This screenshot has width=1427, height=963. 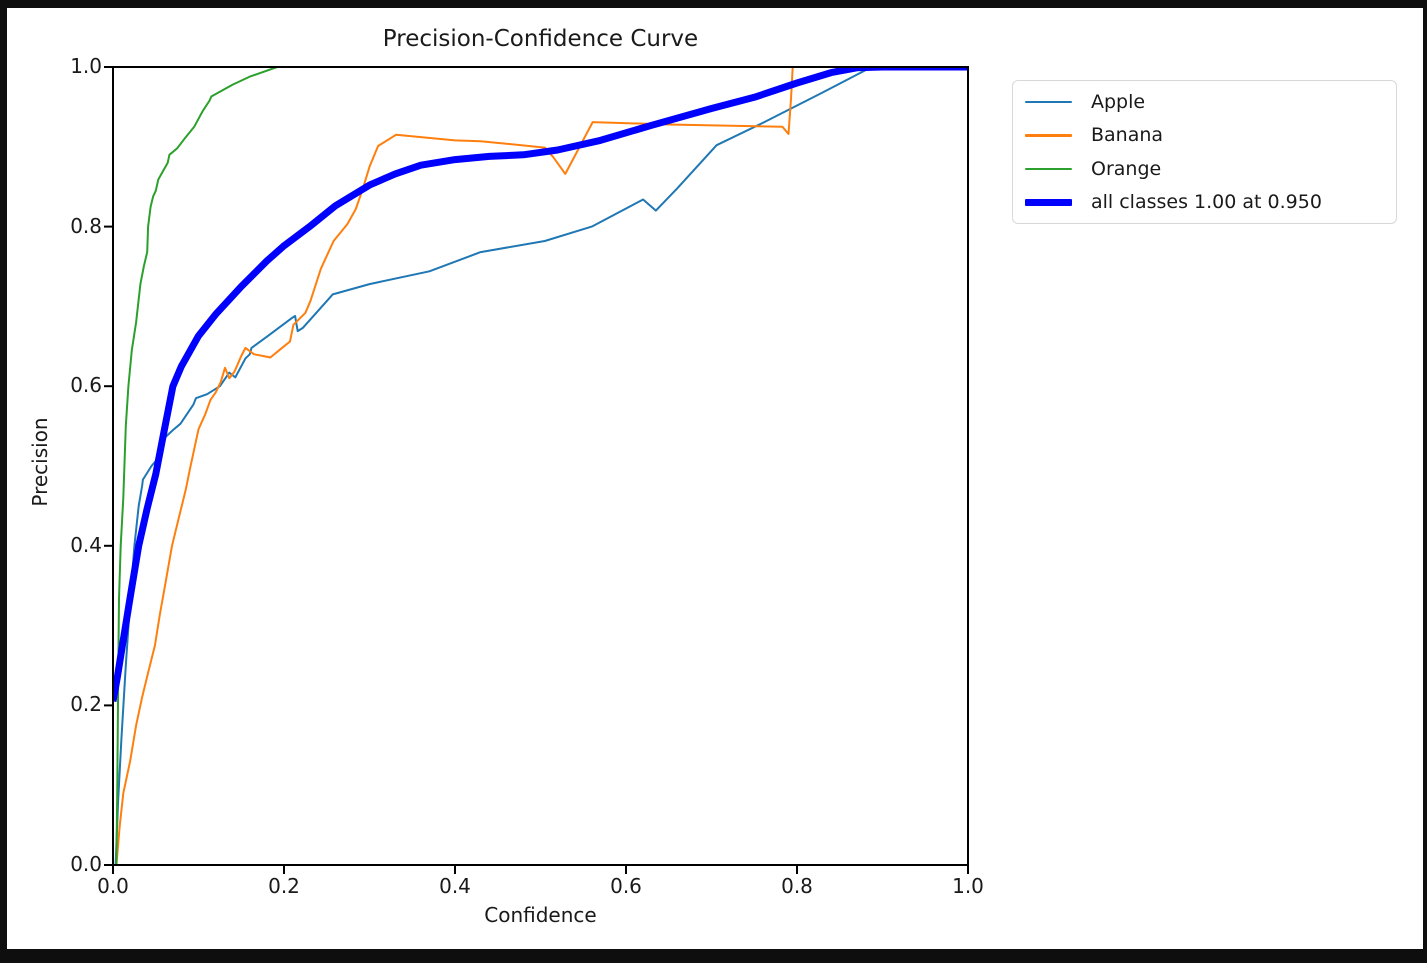 What do you see at coordinates (284, 886) in the screenshot?
I see `x-tick-label: 0.2` at bounding box center [284, 886].